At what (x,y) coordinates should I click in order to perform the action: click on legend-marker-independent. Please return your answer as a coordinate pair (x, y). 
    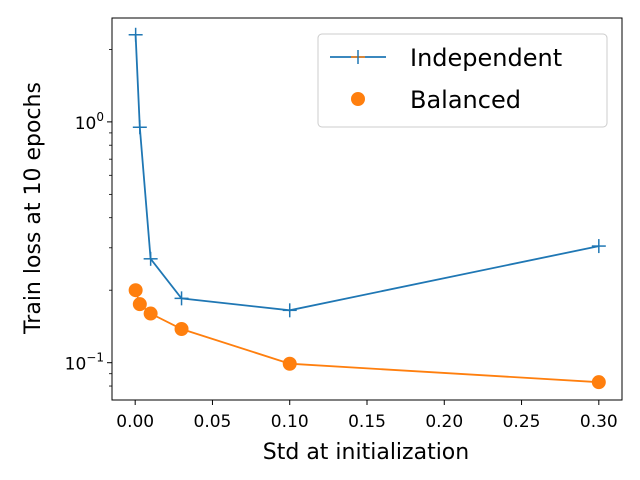
    Looking at the image, I should click on (358, 57).